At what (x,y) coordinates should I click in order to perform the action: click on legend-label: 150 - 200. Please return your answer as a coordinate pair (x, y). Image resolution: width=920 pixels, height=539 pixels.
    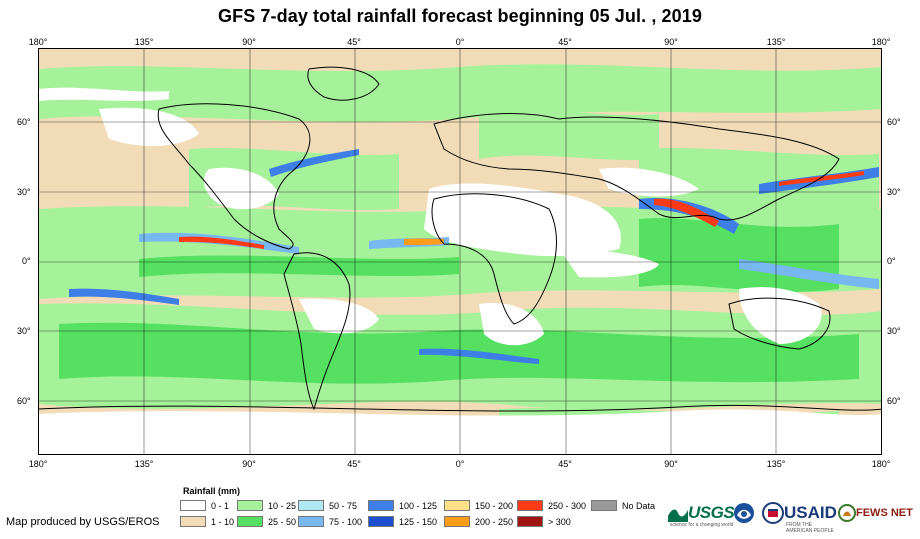
    Looking at the image, I should click on (494, 505).